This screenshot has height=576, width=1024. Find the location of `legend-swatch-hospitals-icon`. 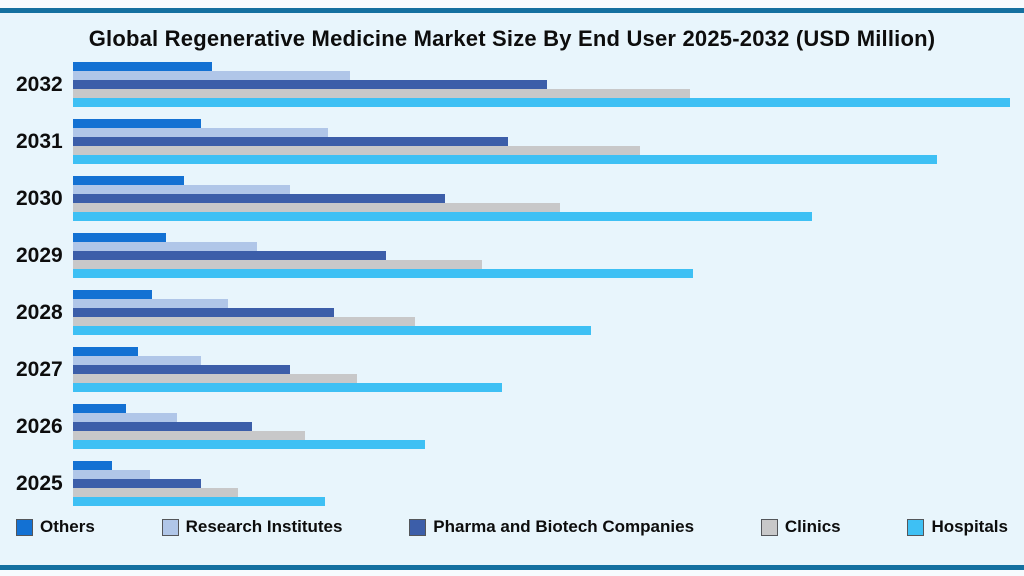

legend-swatch-hospitals-icon is located at coordinates (916, 527).